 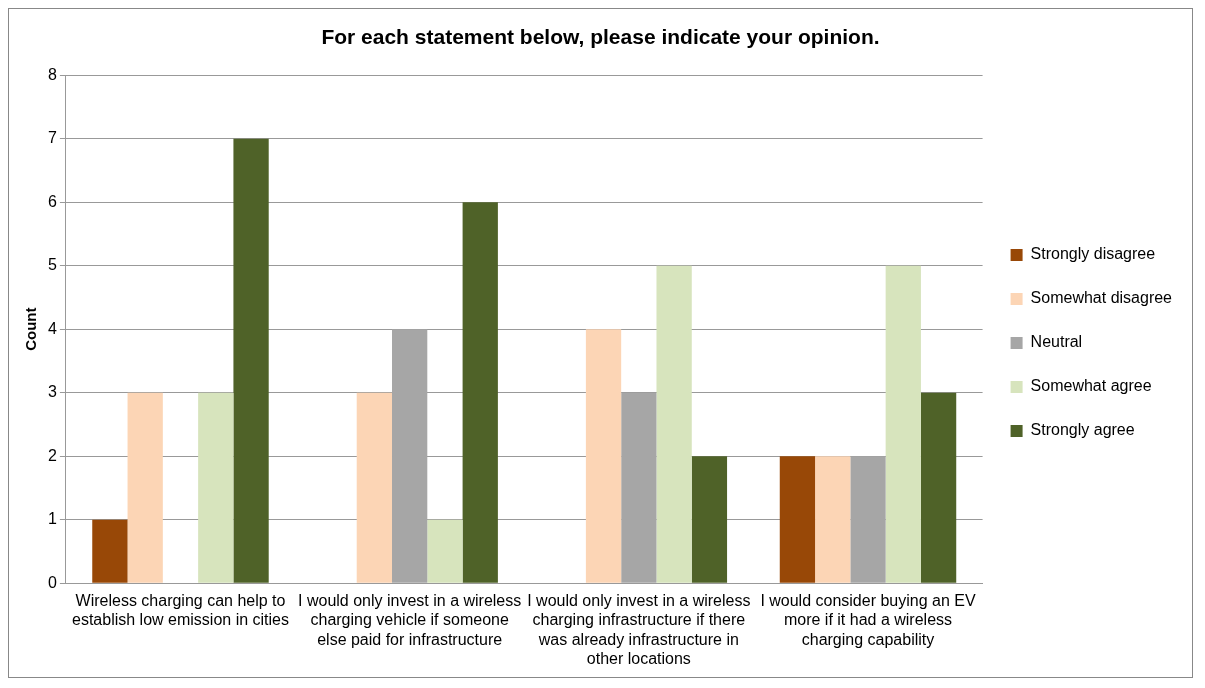 What do you see at coordinates (868, 620) in the screenshot?
I see `x-tick-label: I would consider buying an EV more if it had a wireless charging capability` at bounding box center [868, 620].